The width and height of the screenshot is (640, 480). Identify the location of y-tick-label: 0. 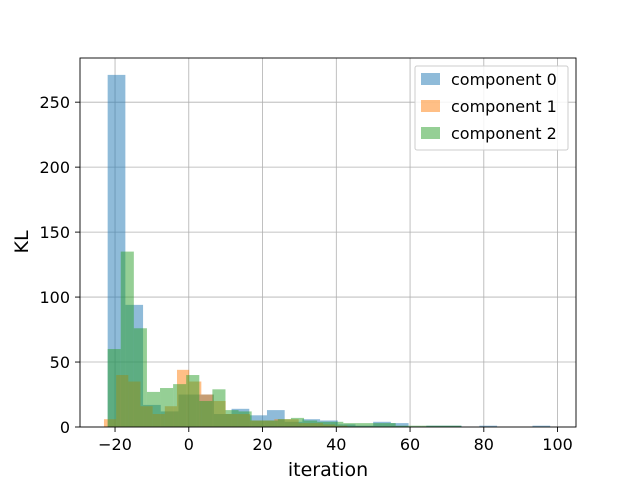
(65, 427).